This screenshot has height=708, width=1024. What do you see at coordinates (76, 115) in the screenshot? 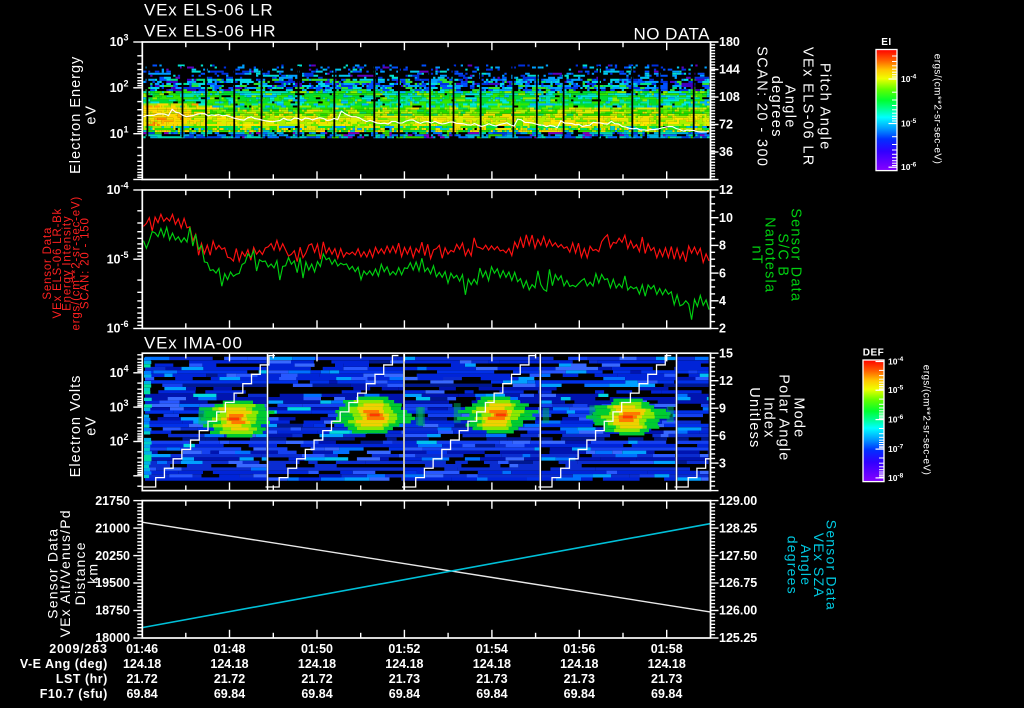
I see `svg-text: Electron Energy` at bounding box center [76, 115].